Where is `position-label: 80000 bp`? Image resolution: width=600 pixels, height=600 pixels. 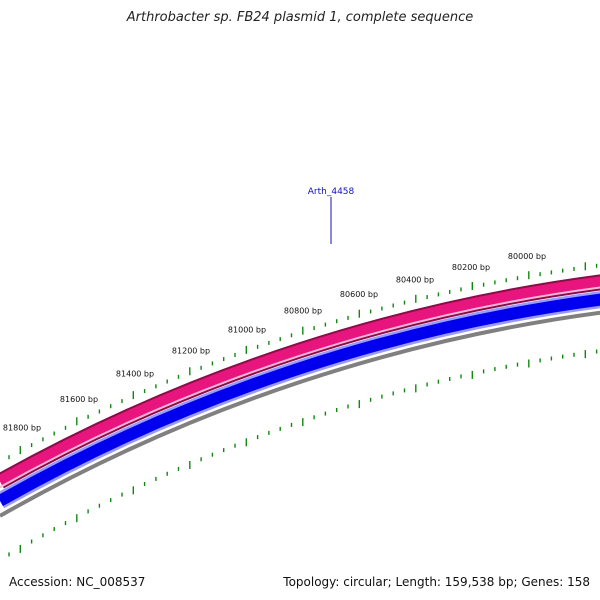 position-label: 80000 bp is located at coordinates (527, 256).